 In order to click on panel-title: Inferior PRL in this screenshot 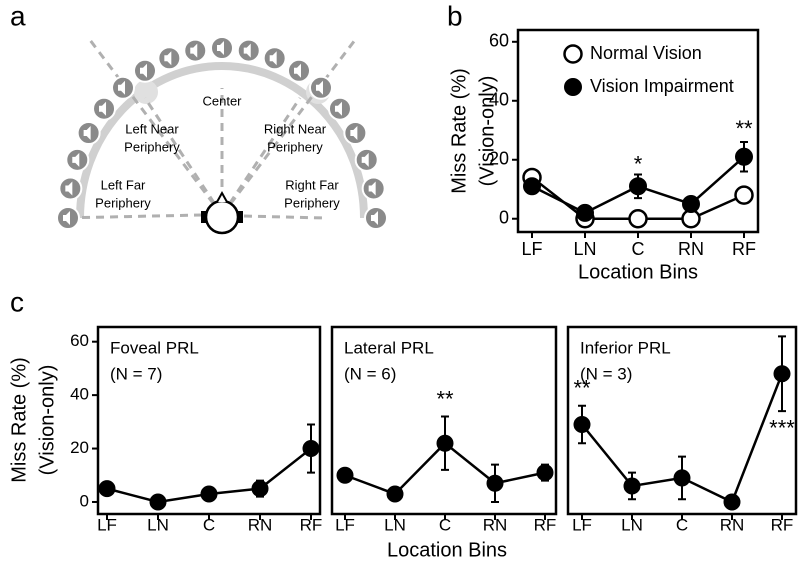, I will do `click(625, 347)`.